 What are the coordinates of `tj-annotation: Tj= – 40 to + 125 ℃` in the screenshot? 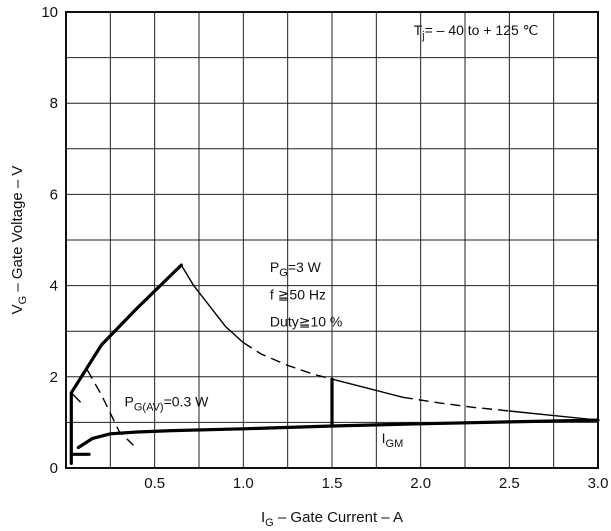 It's located at (476, 32).